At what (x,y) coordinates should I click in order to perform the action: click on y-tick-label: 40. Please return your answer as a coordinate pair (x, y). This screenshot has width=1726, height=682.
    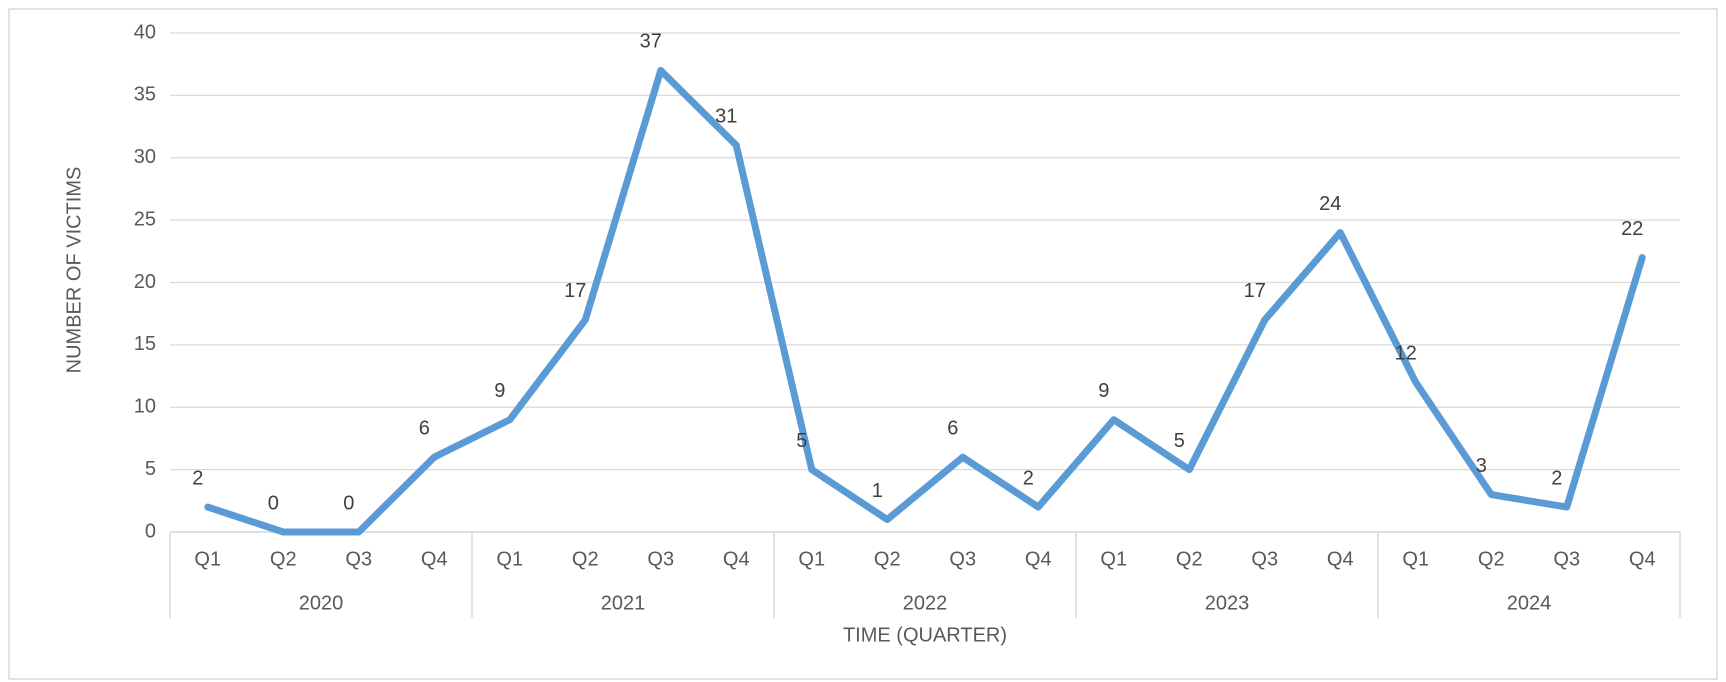
    Looking at the image, I should click on (145, 32).